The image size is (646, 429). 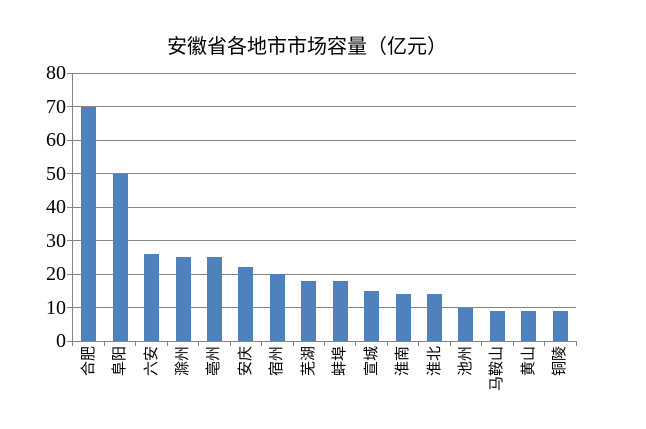 What do you see at coordinates (560, 361) in the screenshot?
I see `x-axis-category-label: 铜陵` at bounding box center [560, 361].